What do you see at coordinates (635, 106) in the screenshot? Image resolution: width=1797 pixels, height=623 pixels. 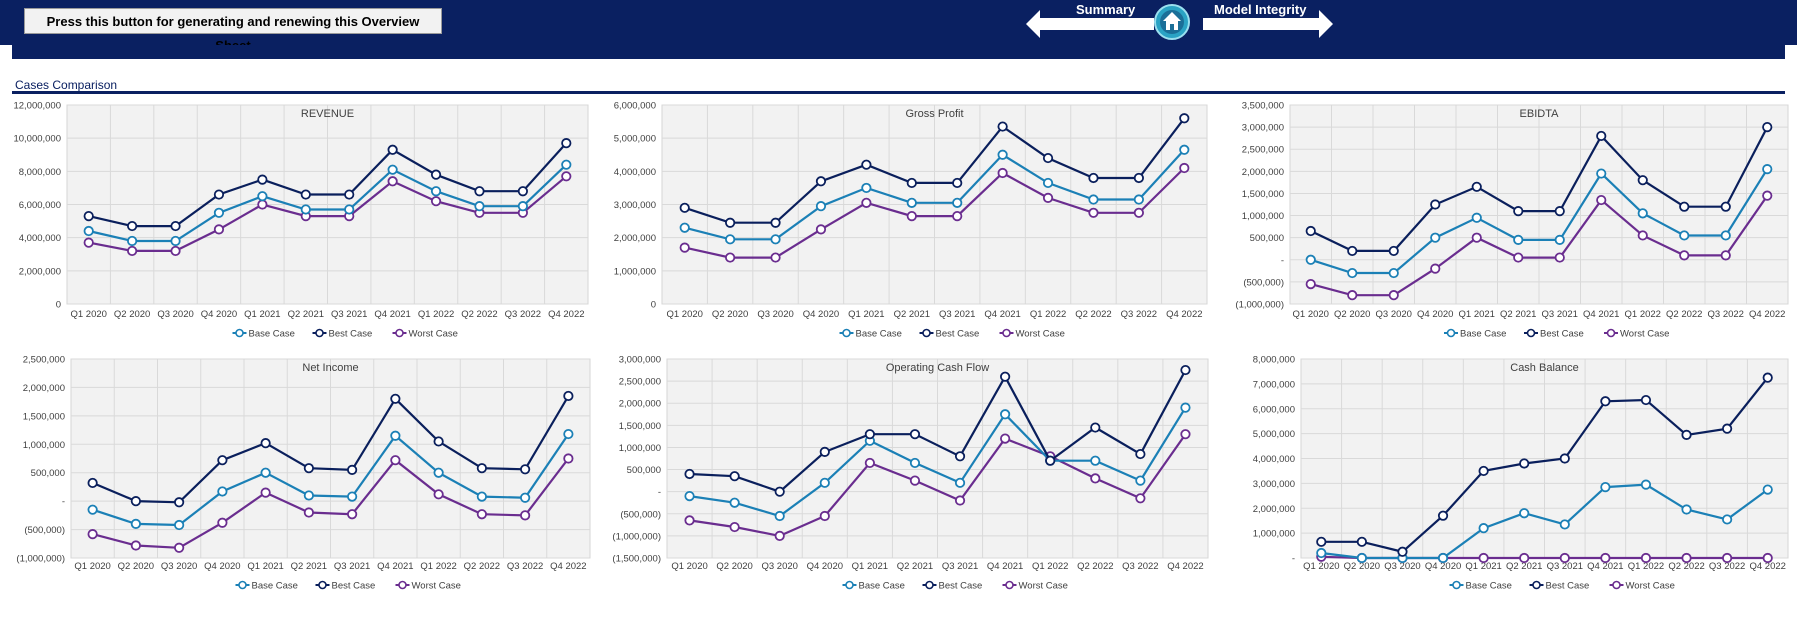 I see `y-tick-label: 6,000,000` at bounding box center [635, 106].